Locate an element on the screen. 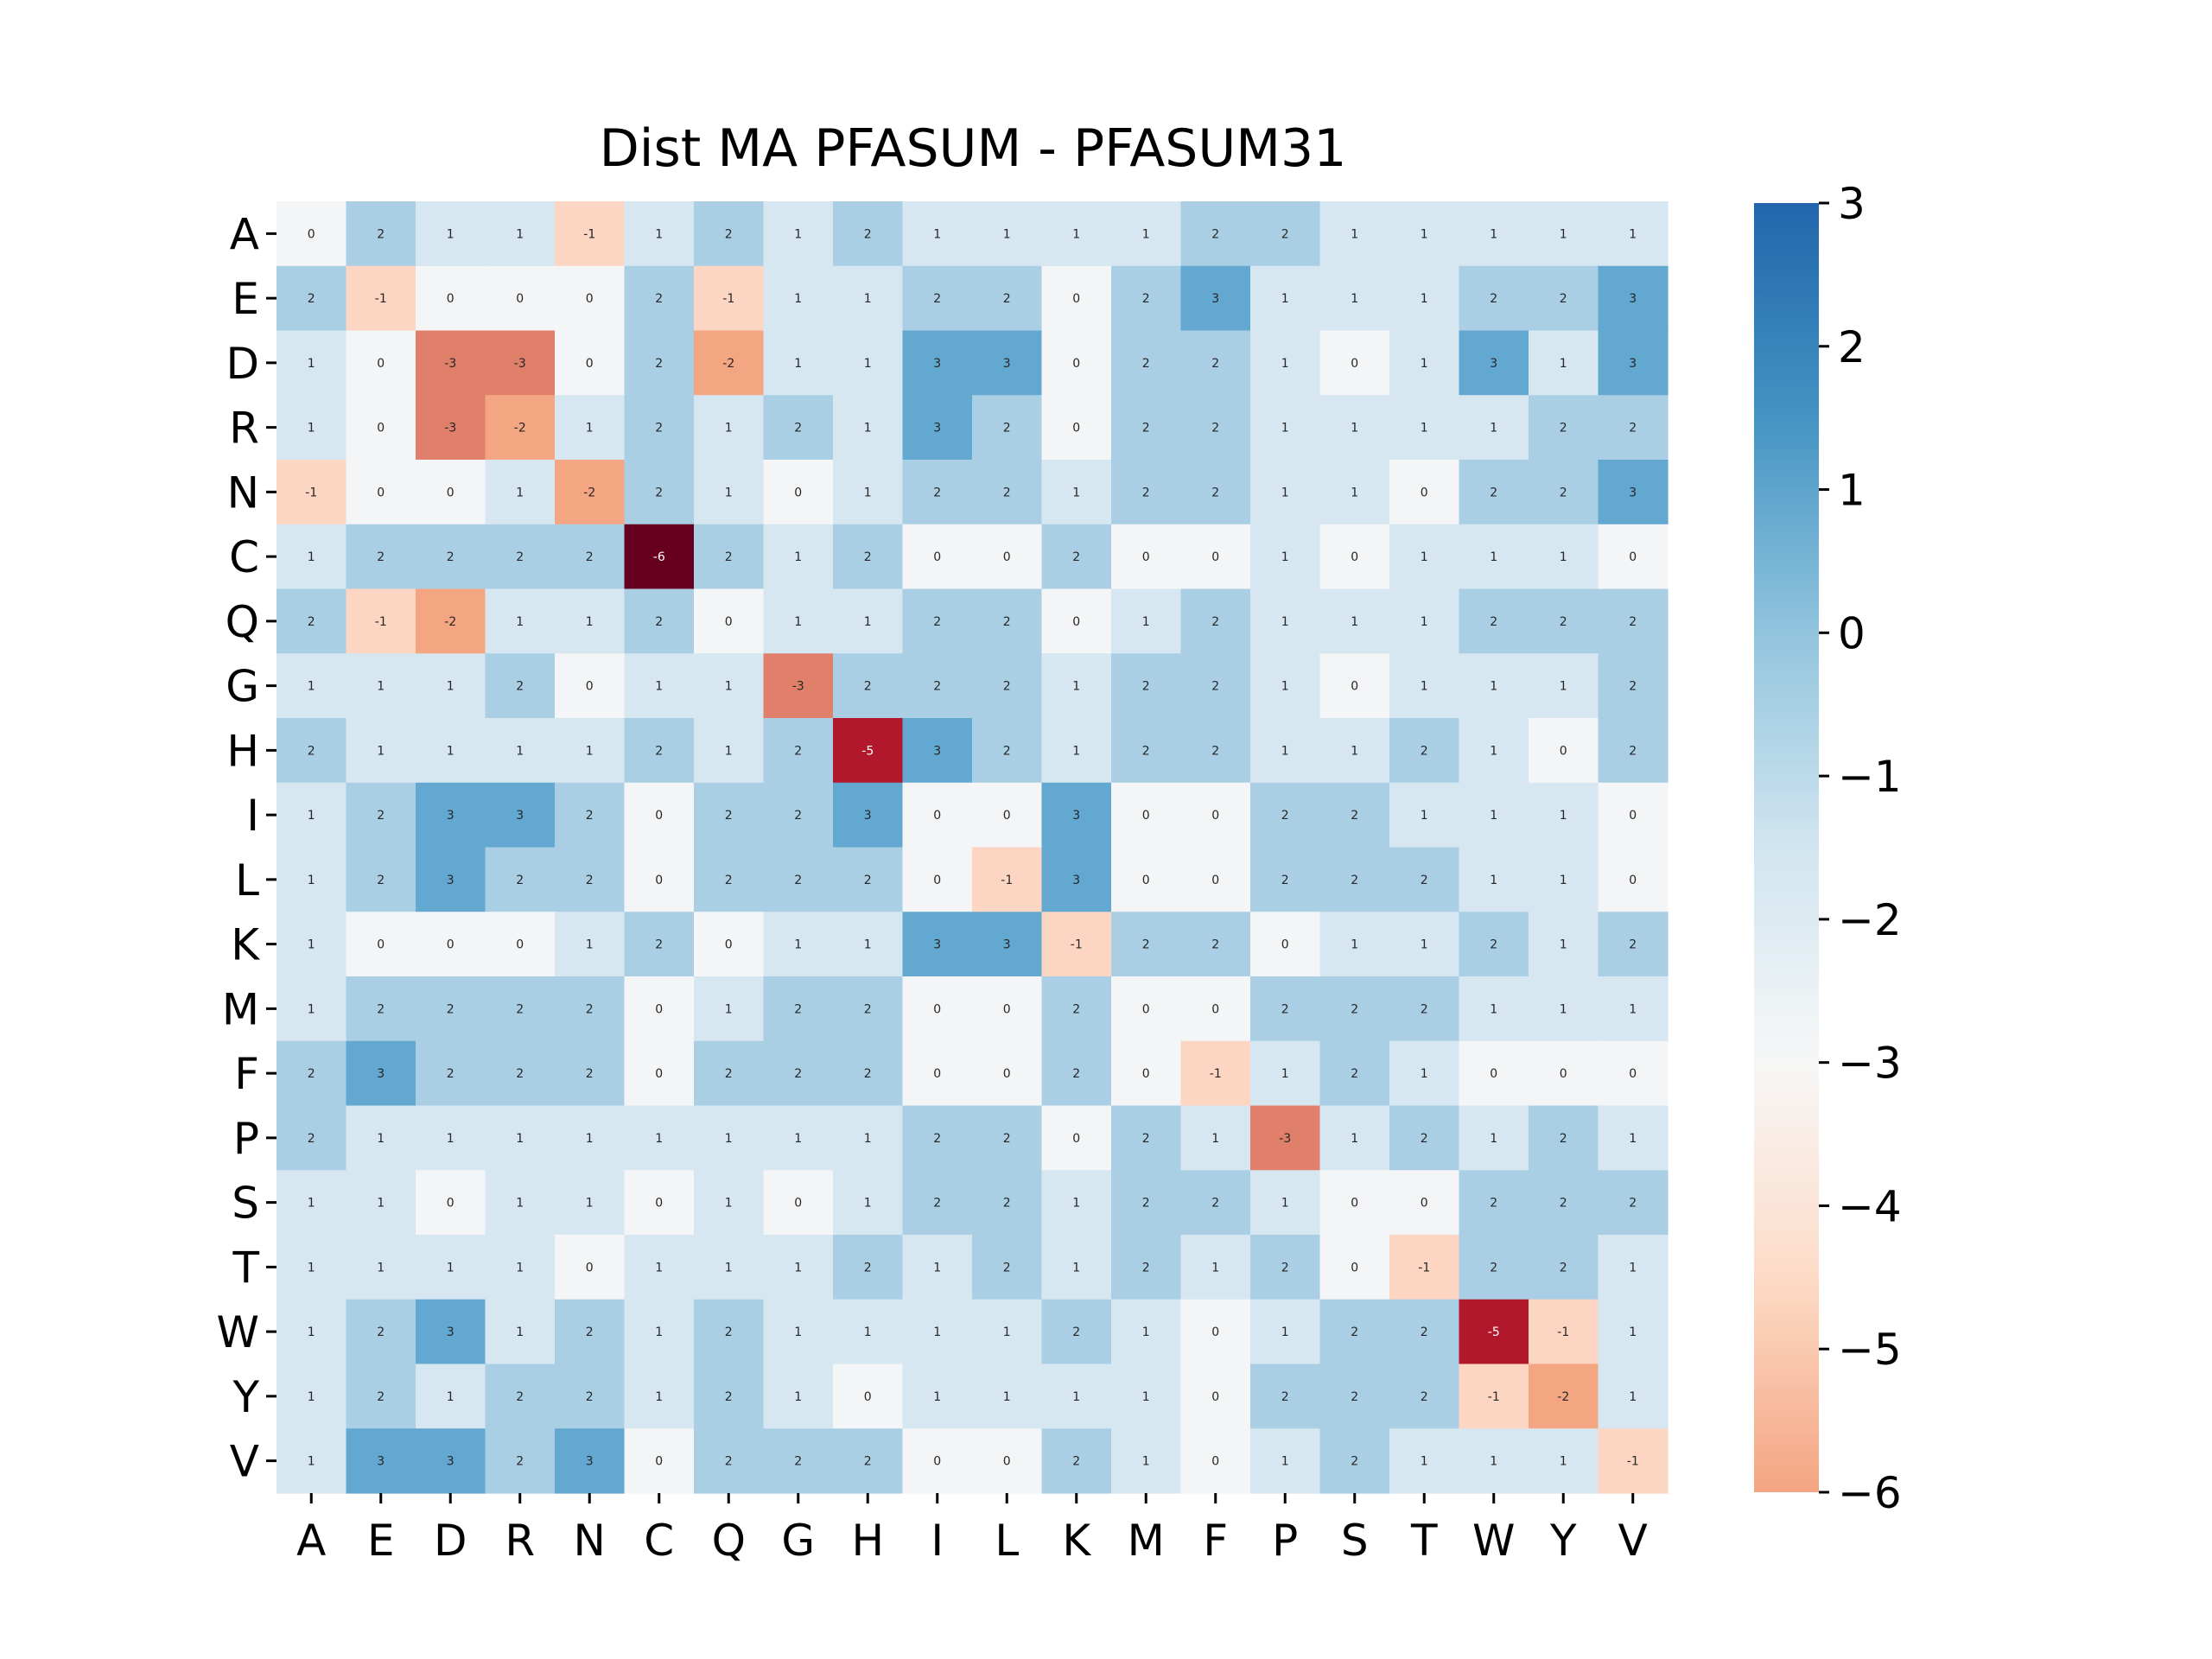 This screenshot has height=1659, width=2212. cell-value-label: -1 is located at coordinates (311, 492).